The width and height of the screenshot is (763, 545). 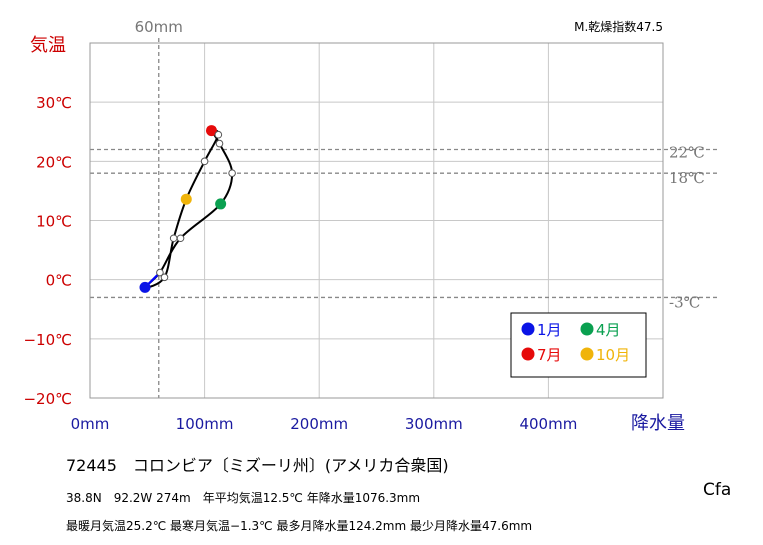 What do you see at coordinates (205, 424) in the screenshot?
I see `x-tick-label: 100mm` at bounding box center [205, 424].